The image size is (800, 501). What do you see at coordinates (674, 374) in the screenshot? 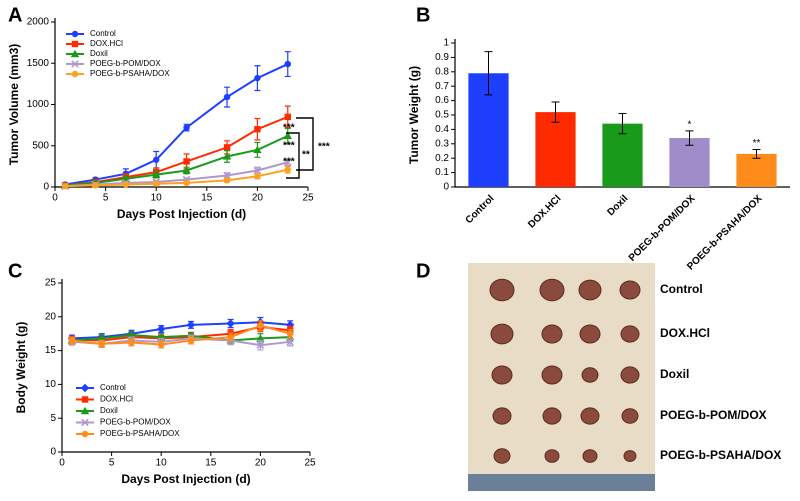
I see `photo-label: Doxil` at bounding box center [674, 374].